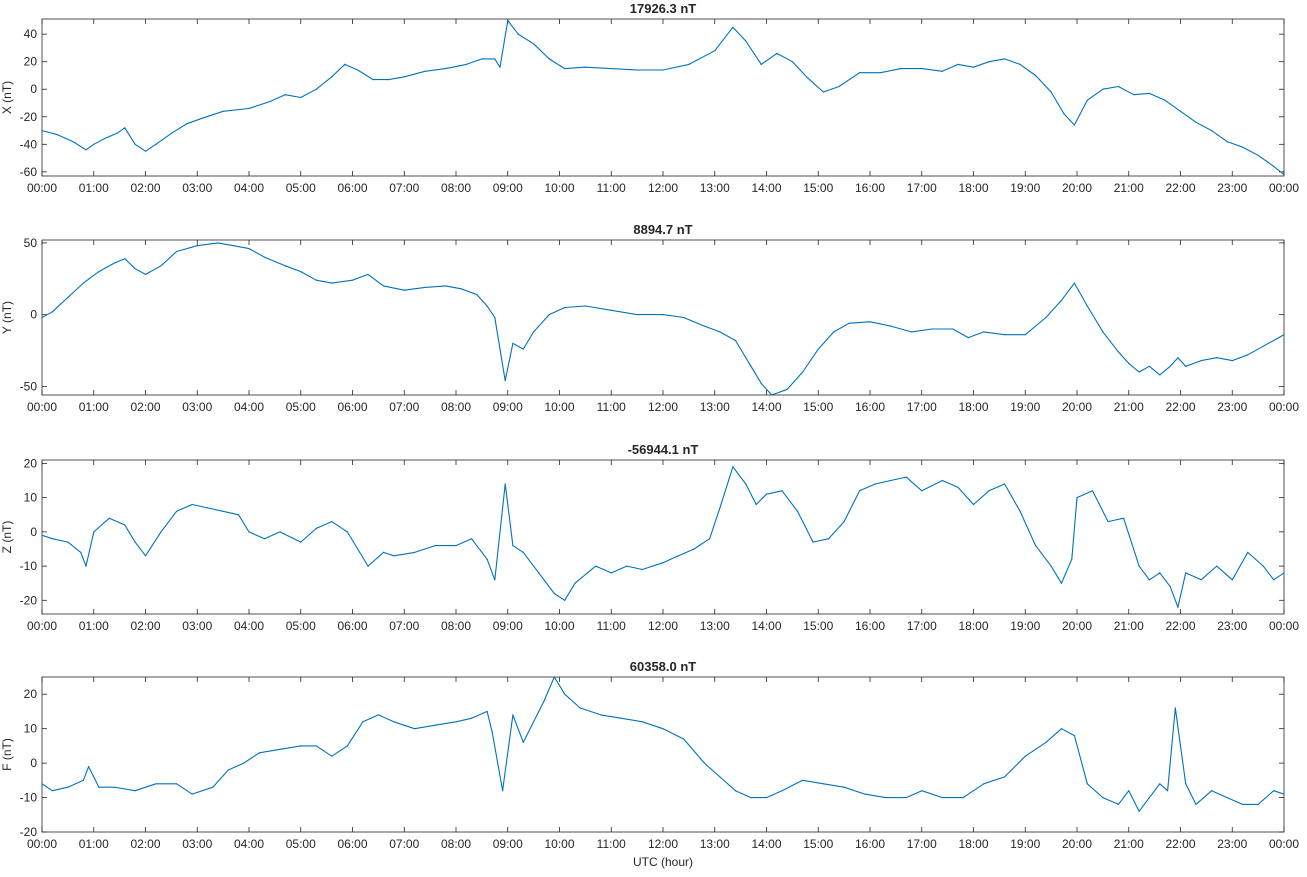 The width and height of the screenshot is (1307, 877). What do you see at coordinates (1129, 844) in the screenshot?
I see `x-tick-label: 21:00` at bounding box center [1129, 844].